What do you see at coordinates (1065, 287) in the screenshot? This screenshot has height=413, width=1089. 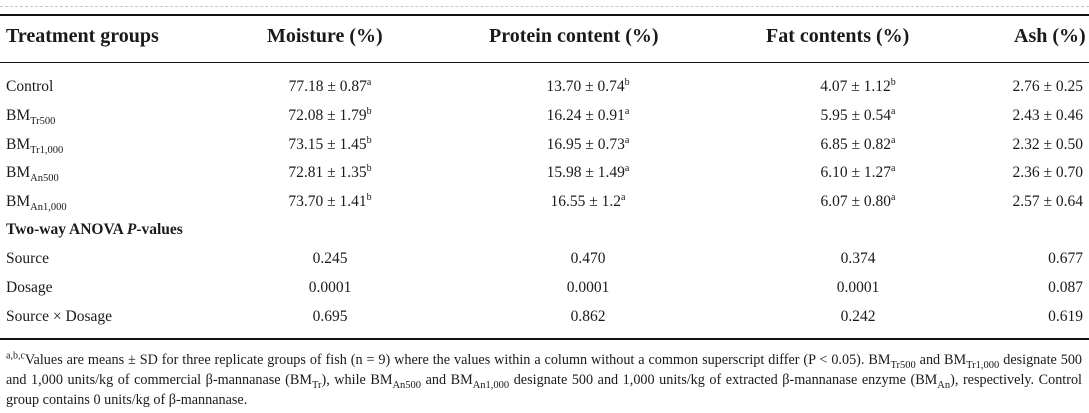 I see `ash-pvalue: 0.087` at bounding box center [1065, 287].